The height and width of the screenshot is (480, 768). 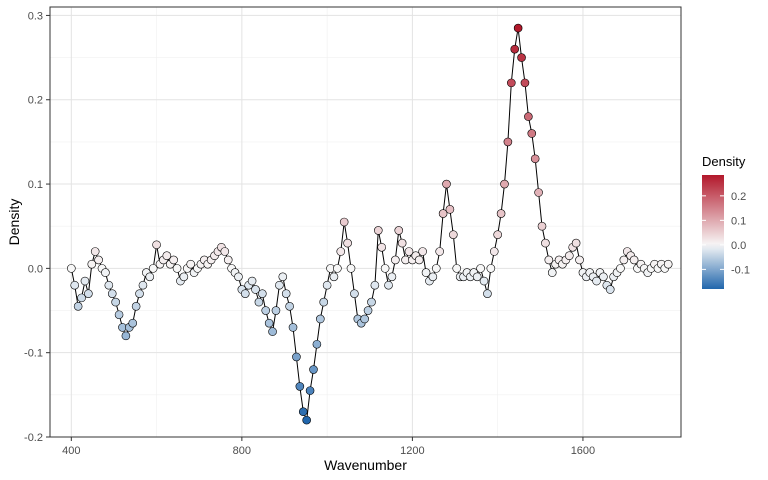 I want to click on colorbar-tick-label: 0.1, so click(x=738, y=221).